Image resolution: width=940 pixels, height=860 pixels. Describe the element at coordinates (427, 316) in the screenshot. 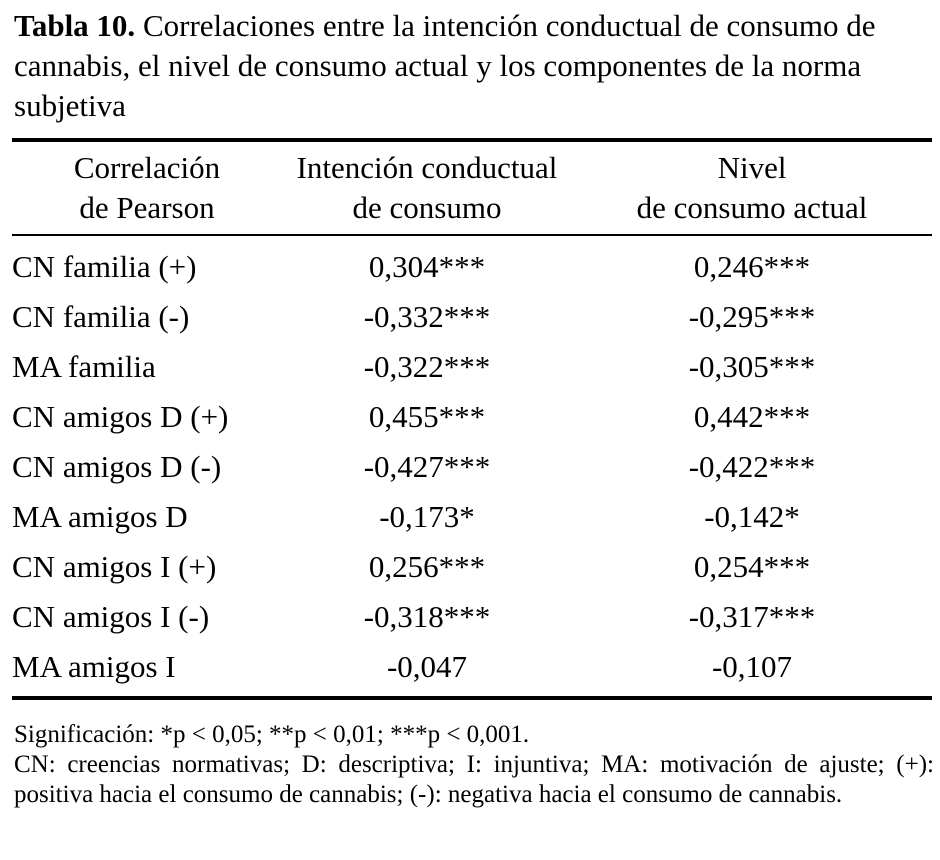

I see `row-intention-value: -0,332***` at that location.